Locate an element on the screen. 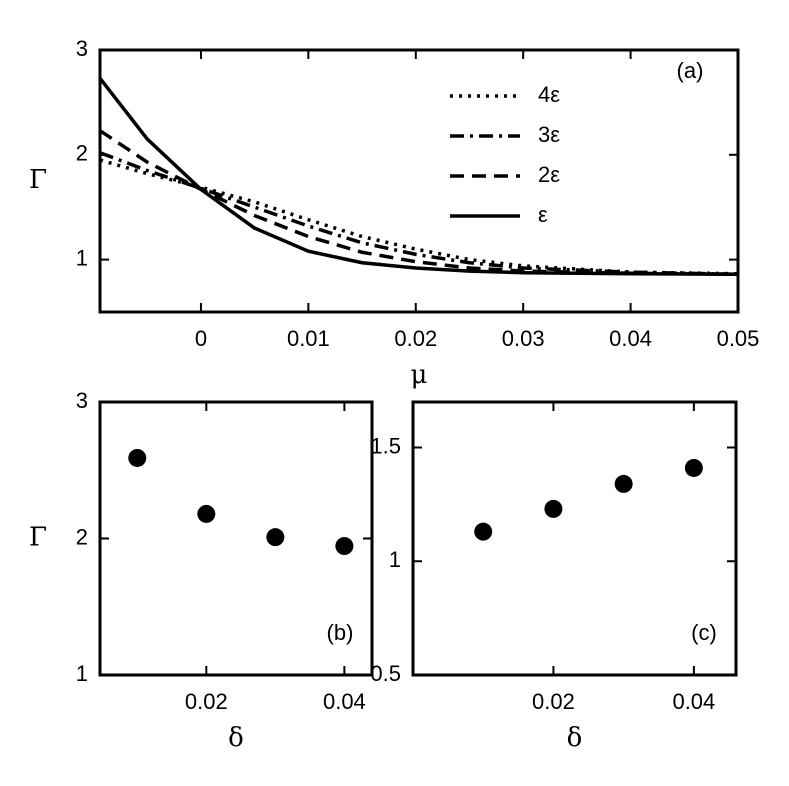 The height and width of the screenshot is (786, 789). legend-label: 2ε is located at coordinates (549, 174).